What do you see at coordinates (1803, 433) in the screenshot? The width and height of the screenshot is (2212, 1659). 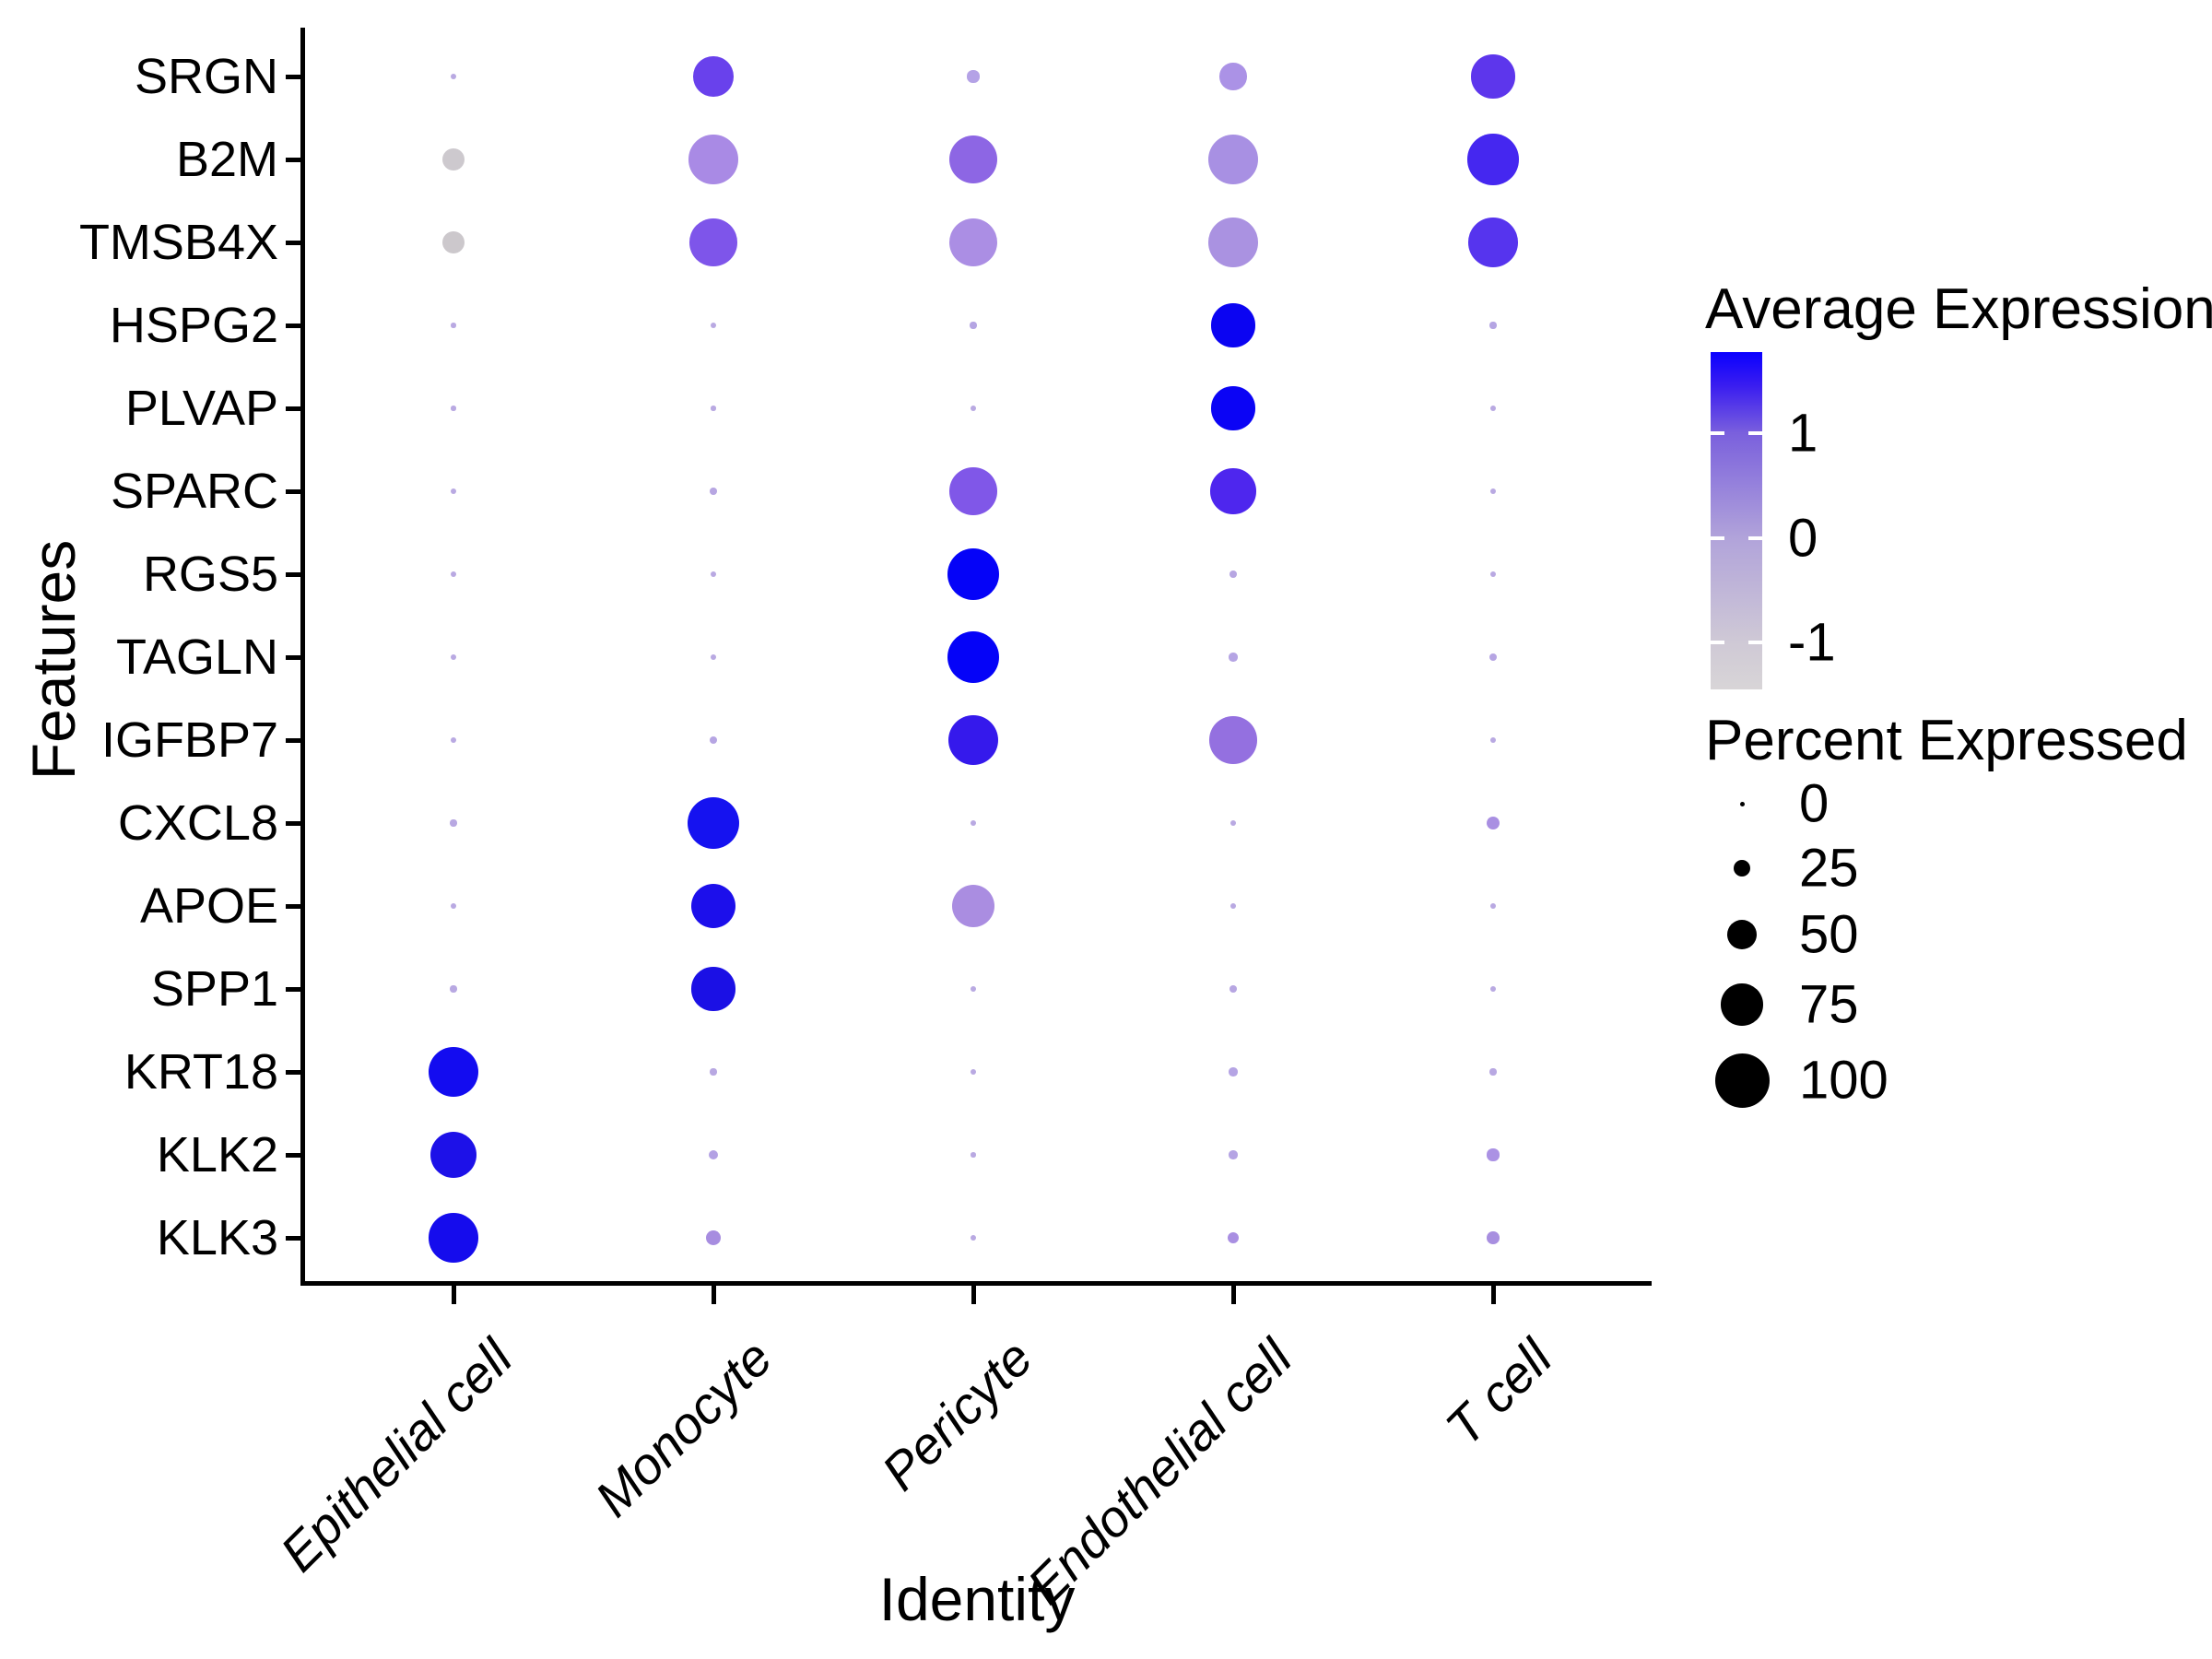 I see `colorbar-tick-label-1: 1` at bounding box center [1803, 433].